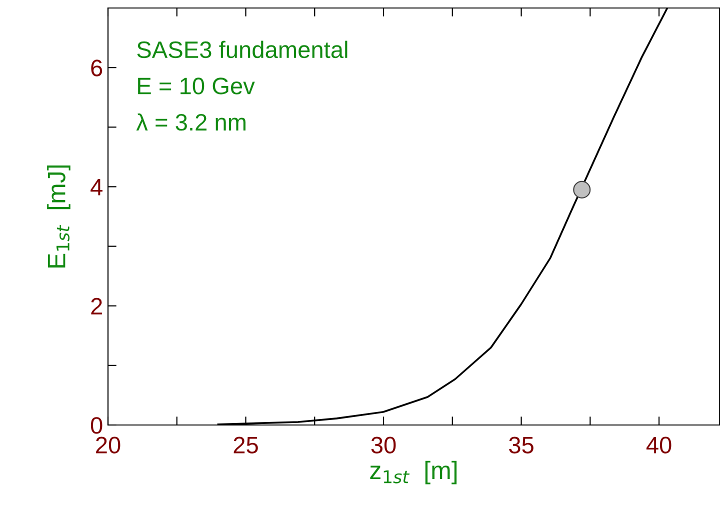  What do you see at coordinates (242, 49) in the screenshot?
I see `annotation: SASE3 fundamental` at bounding box center [242, 49].